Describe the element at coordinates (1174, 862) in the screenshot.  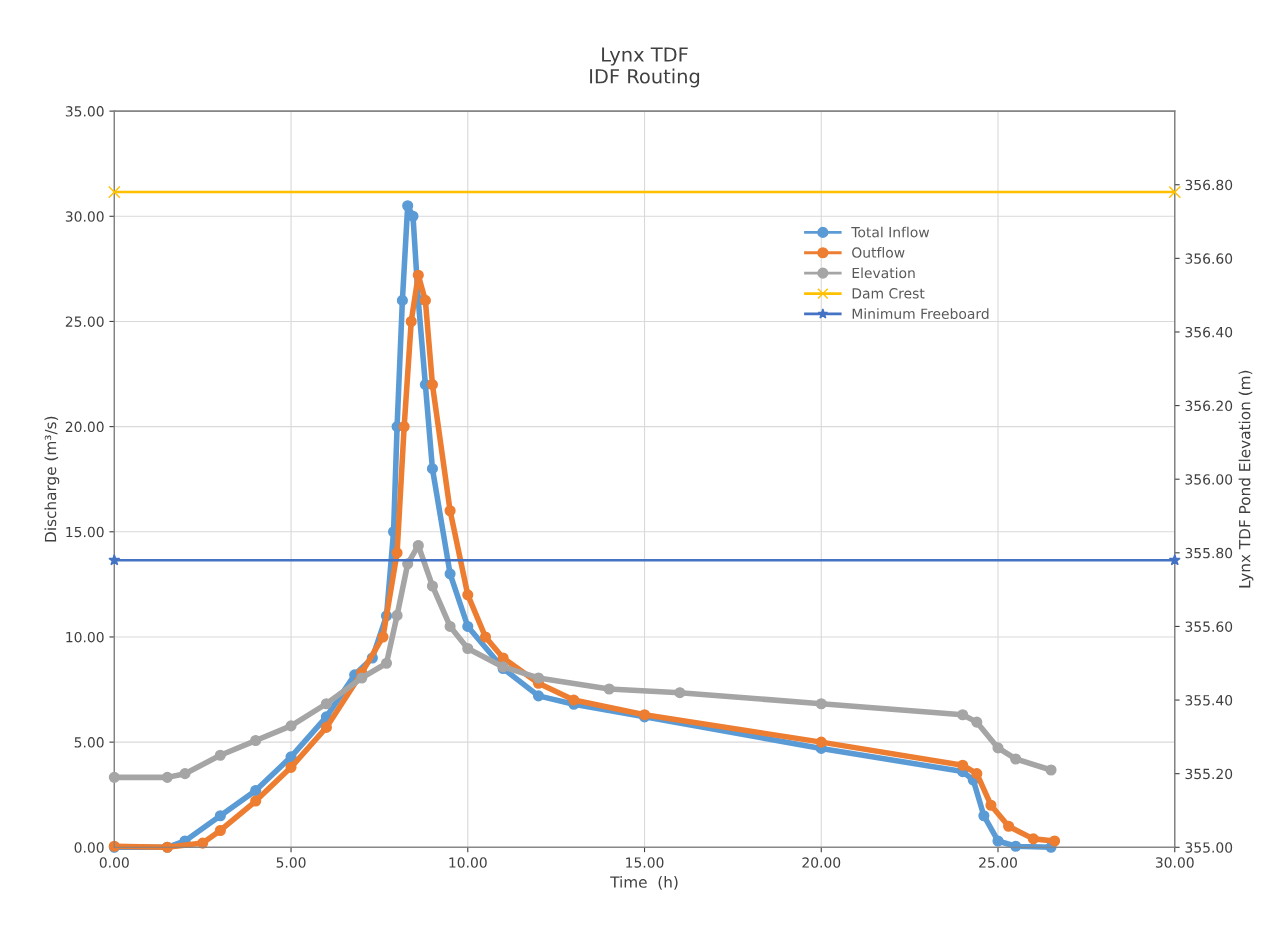
I see `x-tick-label: 30.00` at that location.